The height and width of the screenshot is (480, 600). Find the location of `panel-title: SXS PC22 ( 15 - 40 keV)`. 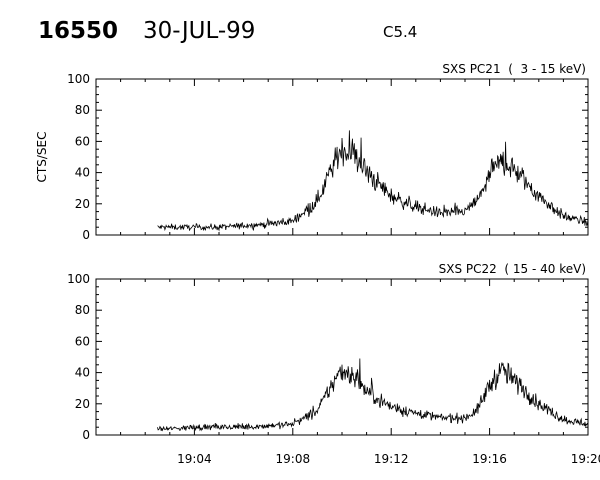

panel-title: SXS PC22 ( 15 - 40 keV) is located at coordinates (512, 269).